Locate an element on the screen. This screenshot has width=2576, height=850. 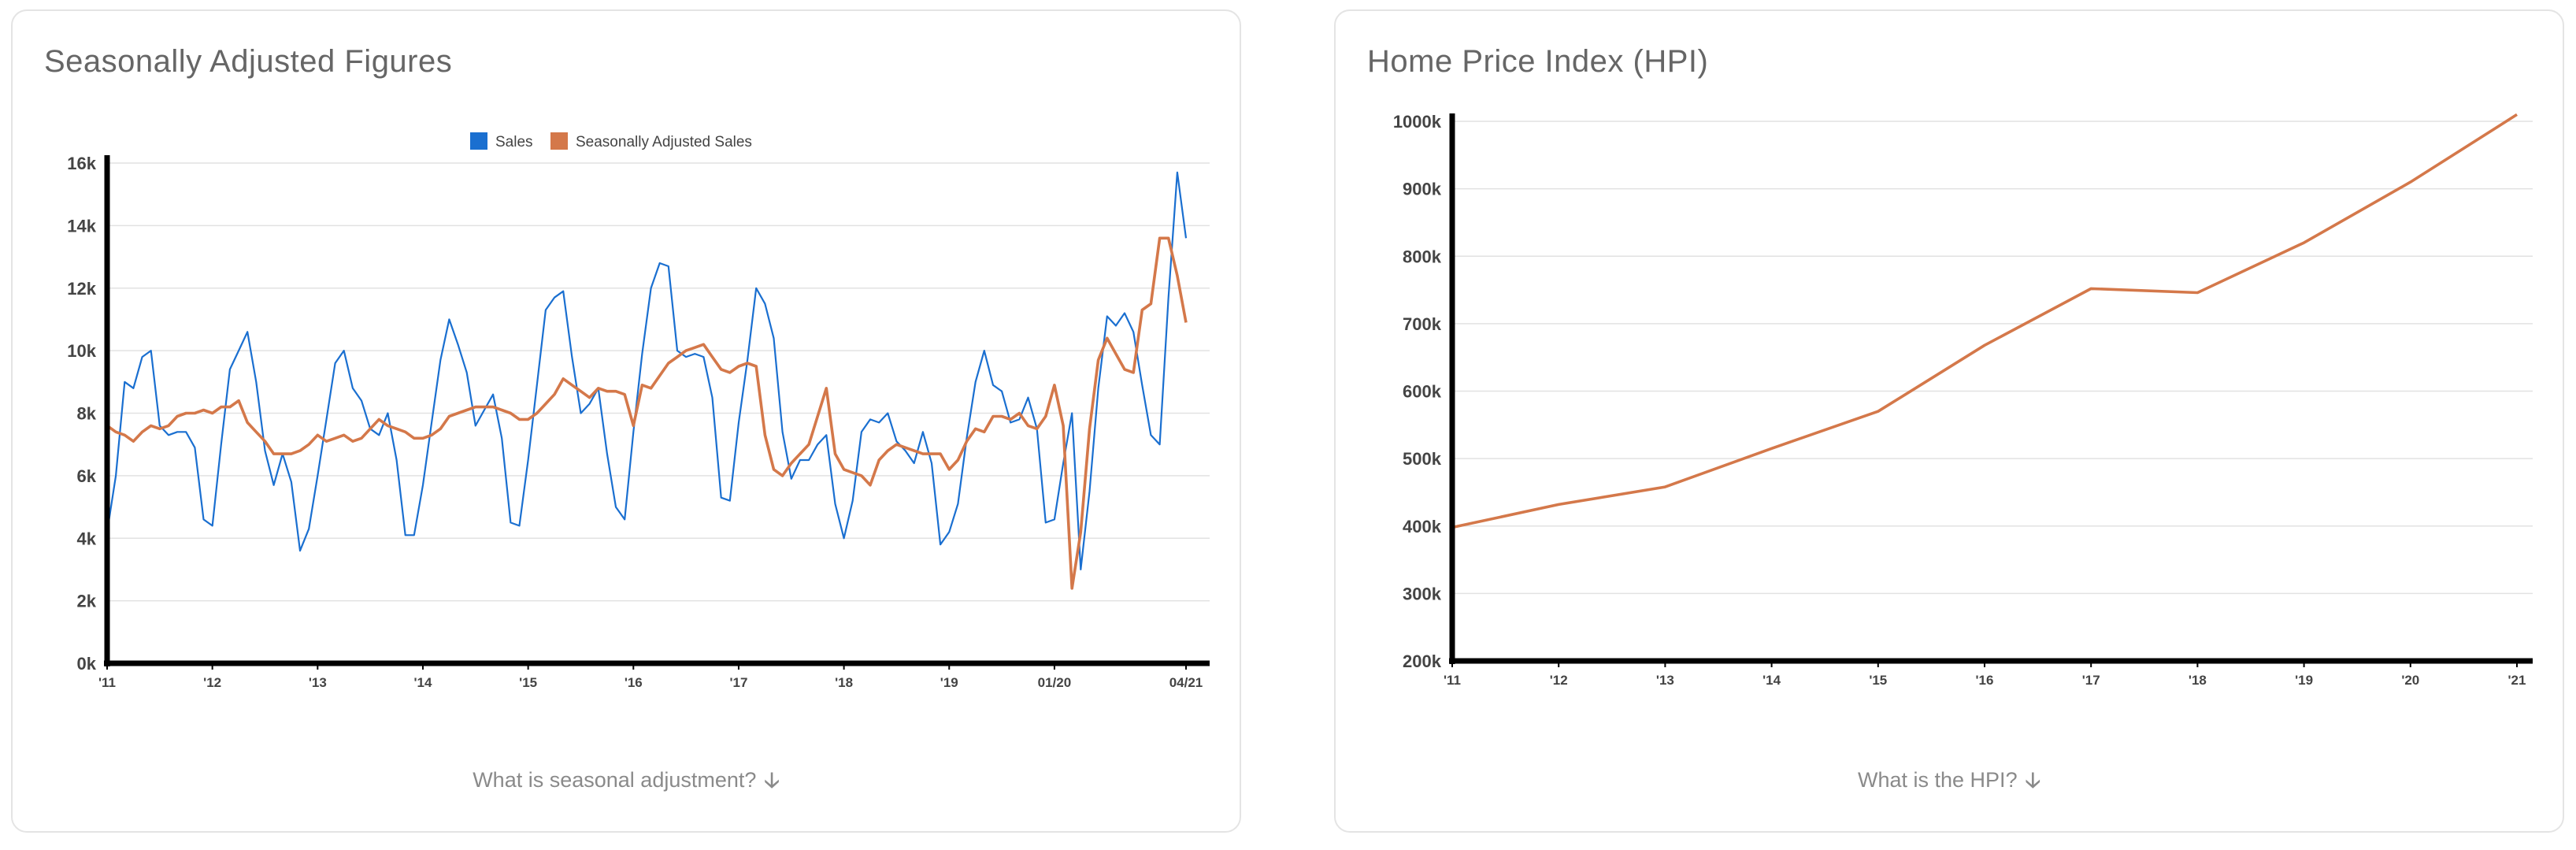
y-tick-label: 0k is located at coordinates (87, 664).